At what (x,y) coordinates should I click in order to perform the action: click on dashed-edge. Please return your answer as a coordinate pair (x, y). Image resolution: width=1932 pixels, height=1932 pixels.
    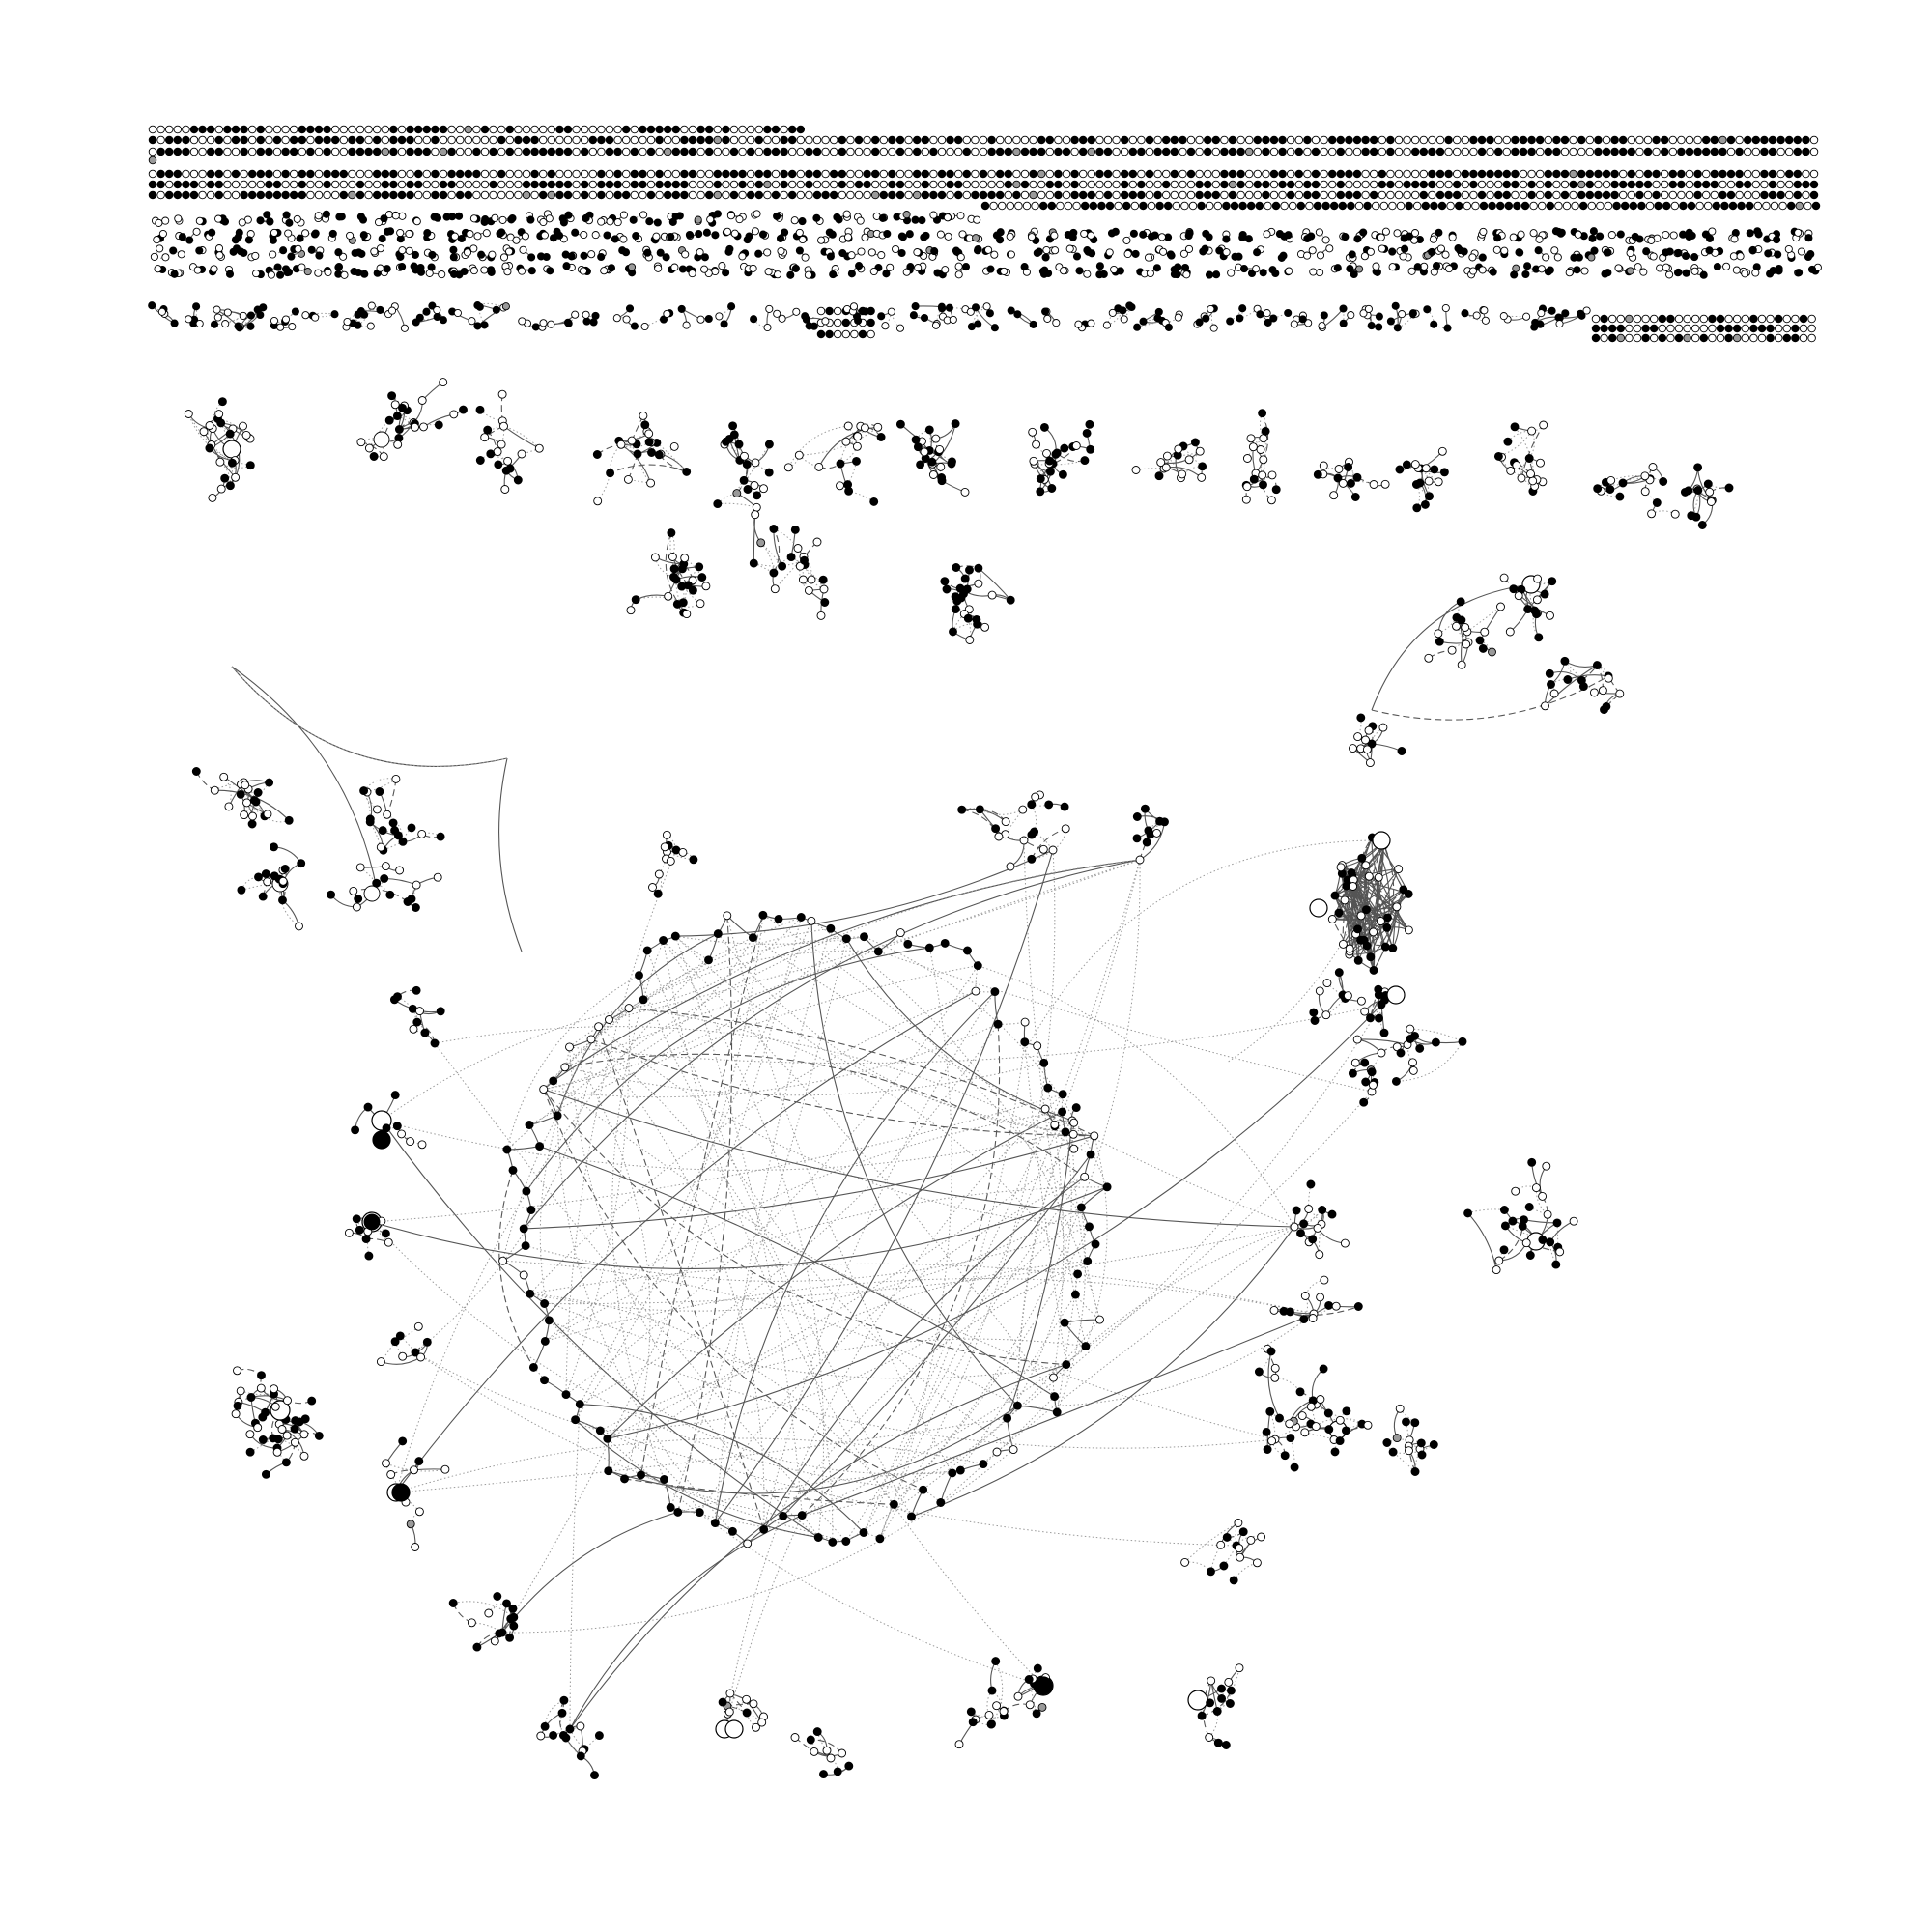
    Looking at the image, I should click on (1207, 1709).